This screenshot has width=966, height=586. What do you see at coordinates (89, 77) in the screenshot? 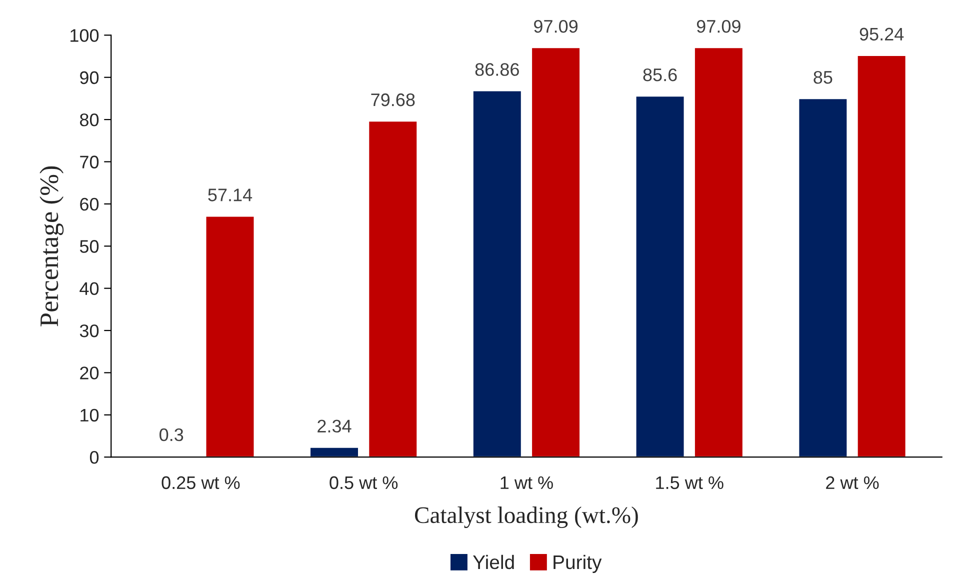
I see `y-tick-label: 90` at bounding box center [89, 77].